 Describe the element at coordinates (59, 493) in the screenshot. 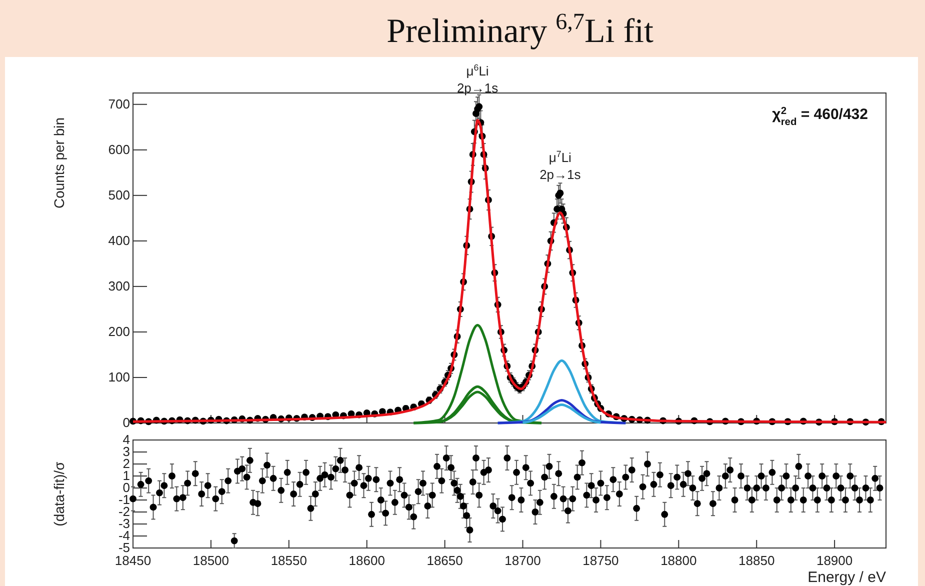

I see `y-axis-title: (data-fit)/σ` at that location.